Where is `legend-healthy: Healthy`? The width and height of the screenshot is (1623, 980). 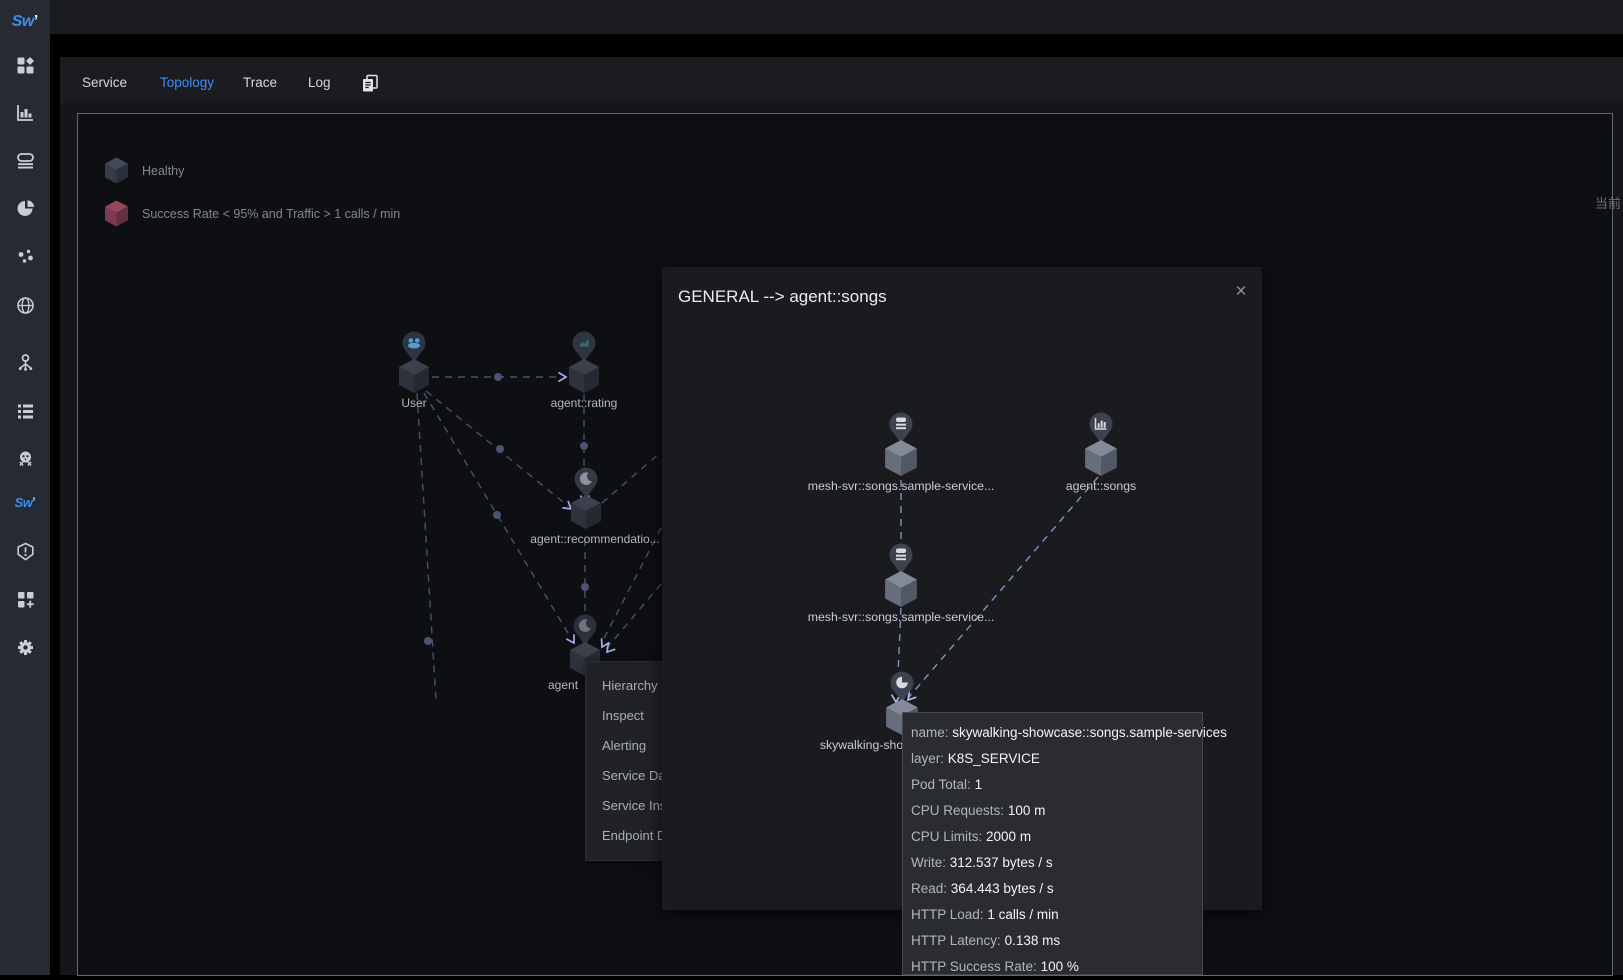 legend-healthy: Healthy is located at coordinates (144, 170).